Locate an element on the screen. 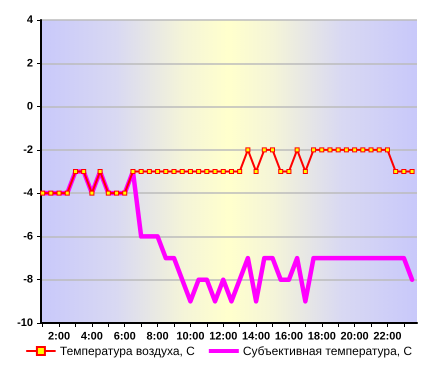  x-tick-label: 4:00 is located at coordinates (91, 336).